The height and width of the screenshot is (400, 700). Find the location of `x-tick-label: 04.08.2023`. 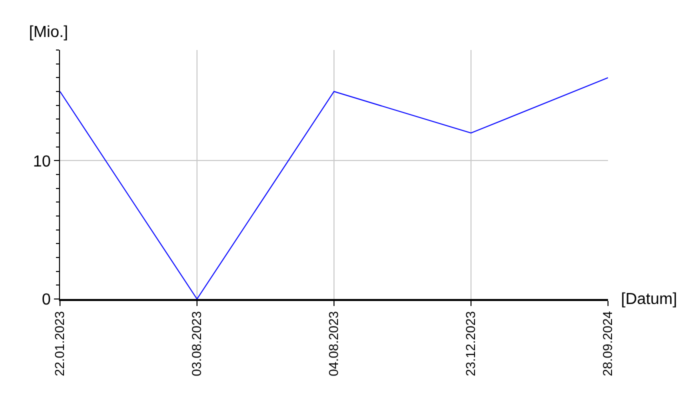

x-tick-label: 04.08.2023 is located at coordinates (334, 343).